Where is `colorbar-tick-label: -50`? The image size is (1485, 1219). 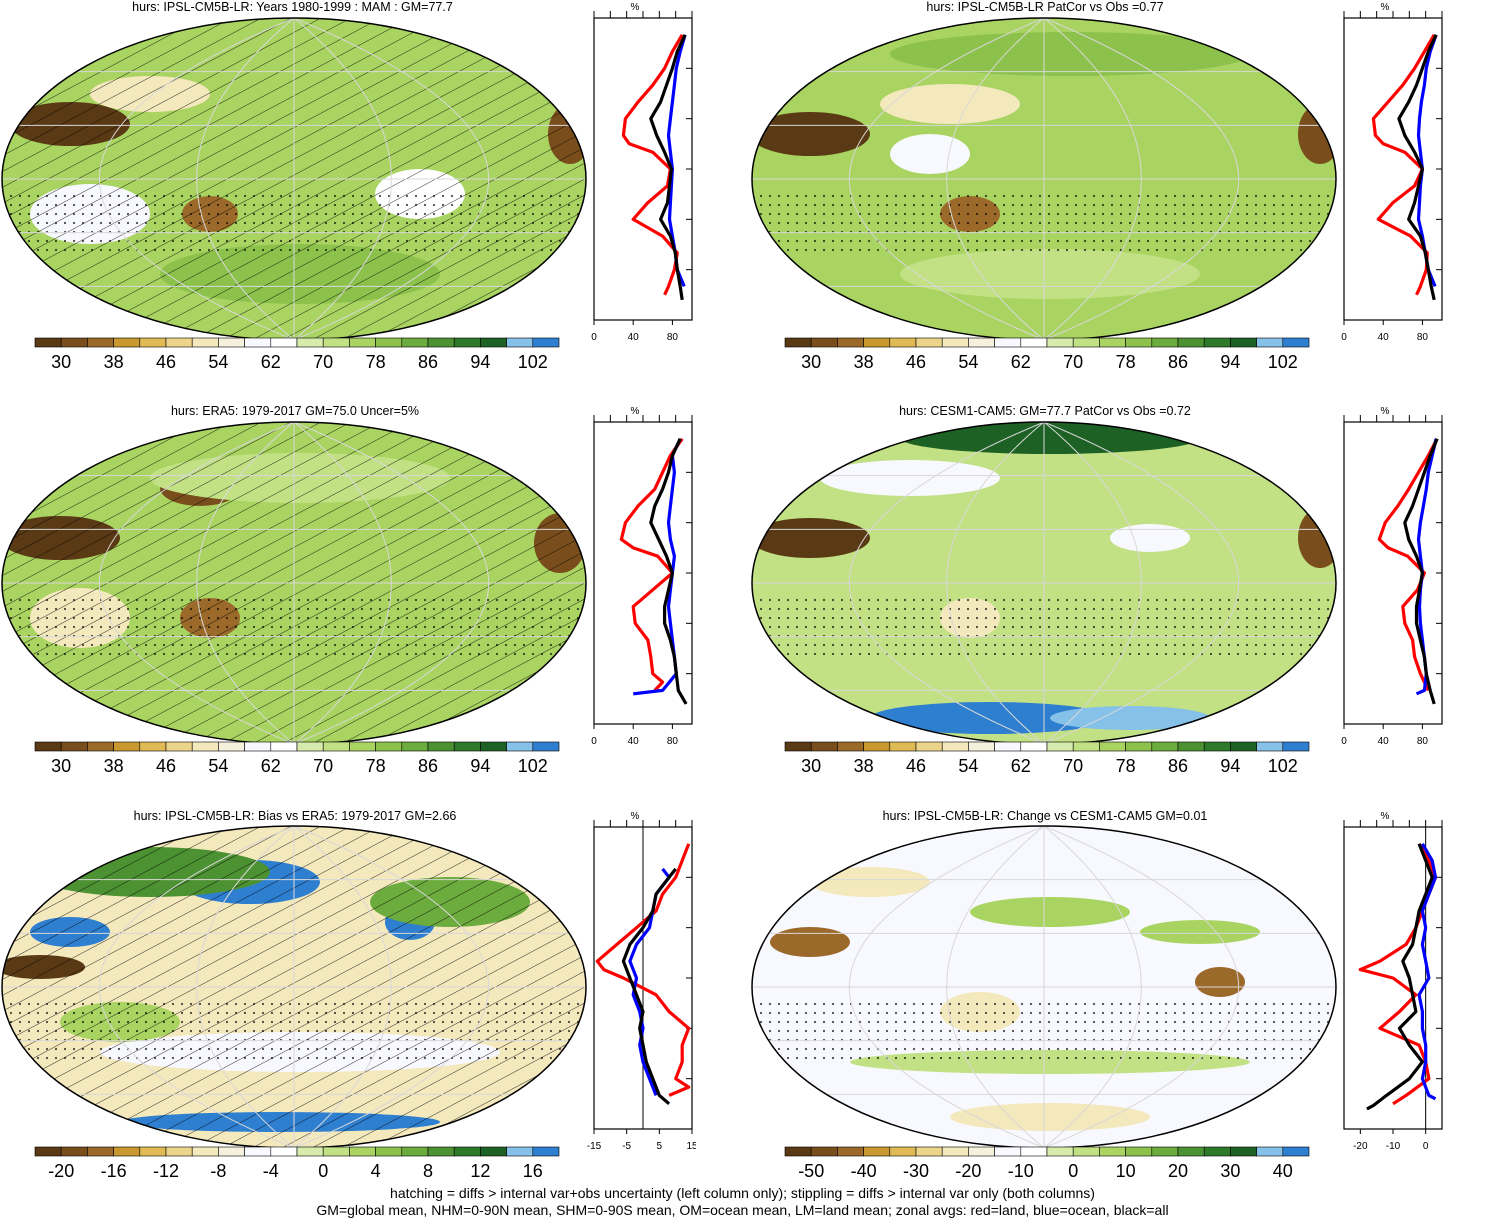 colorbar-tick-label: -50 is located at coordinates (811, 1171).